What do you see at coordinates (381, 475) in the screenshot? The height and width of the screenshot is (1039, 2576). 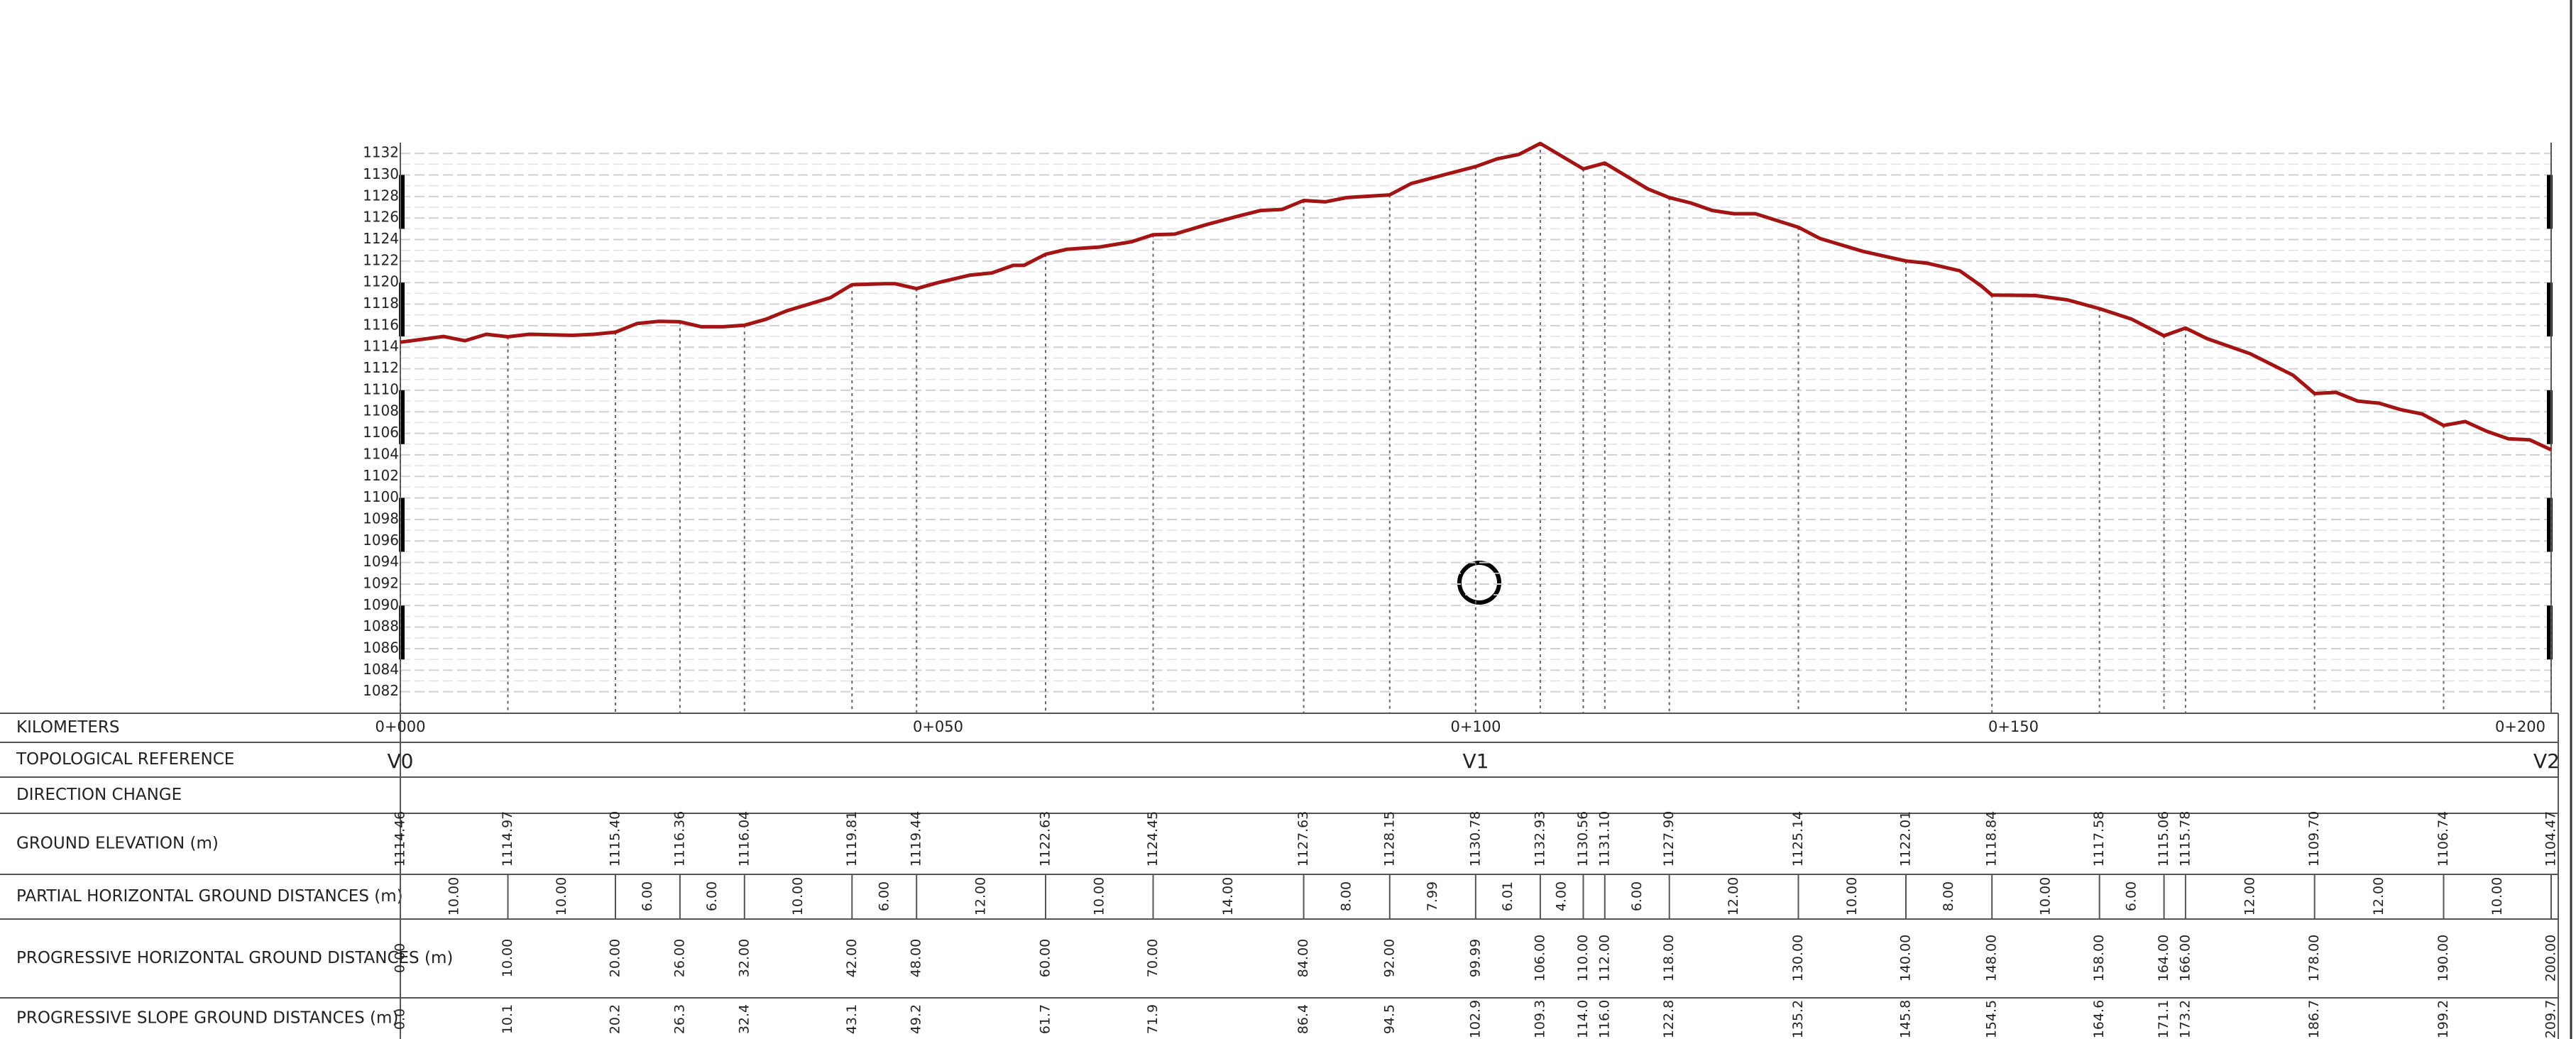 I see `y-tick-label: 1102` at bounding box center [381, 475].